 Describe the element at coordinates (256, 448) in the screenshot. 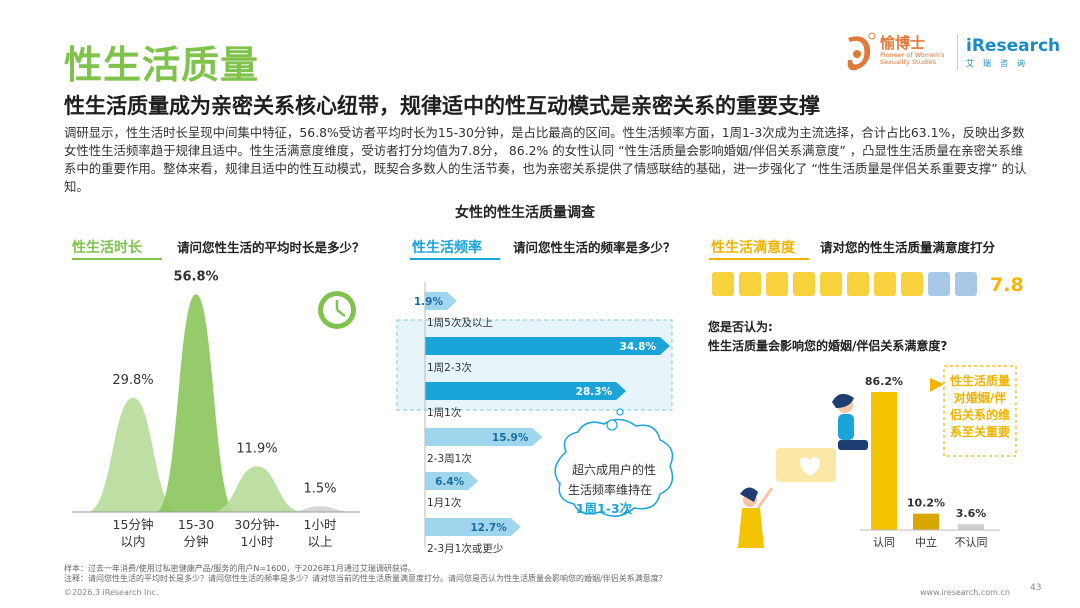

I see `duration-value-label: 11.9%` at that location.